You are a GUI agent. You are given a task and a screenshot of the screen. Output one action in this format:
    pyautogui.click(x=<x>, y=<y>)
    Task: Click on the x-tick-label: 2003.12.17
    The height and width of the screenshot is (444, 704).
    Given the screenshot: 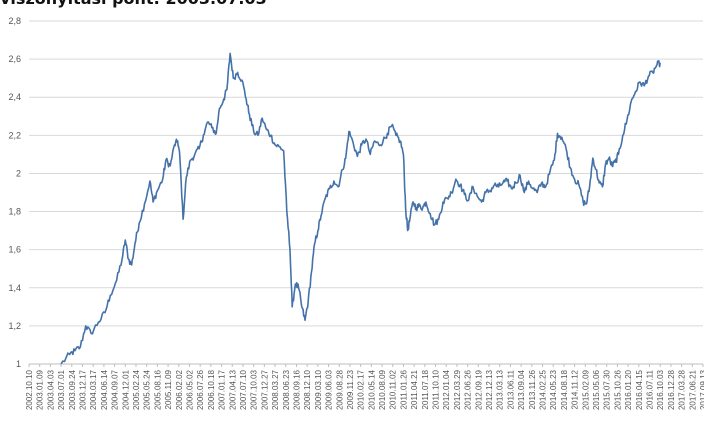 What is the action you would take?
    pyautogui.click(x=82, y=389)
    